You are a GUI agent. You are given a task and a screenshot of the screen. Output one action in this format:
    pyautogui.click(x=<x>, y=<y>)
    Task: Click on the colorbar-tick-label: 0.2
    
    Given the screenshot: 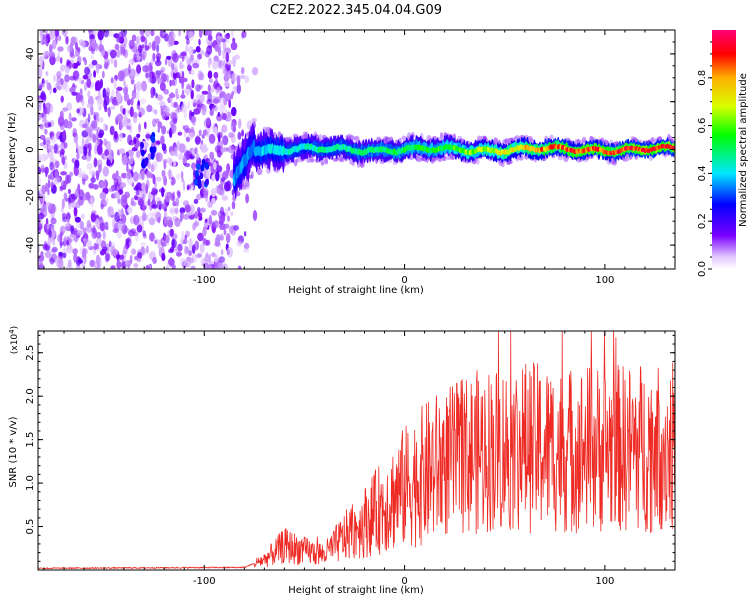 What is the action you would take?
    pyautogui.click(x=702, y=221)
    